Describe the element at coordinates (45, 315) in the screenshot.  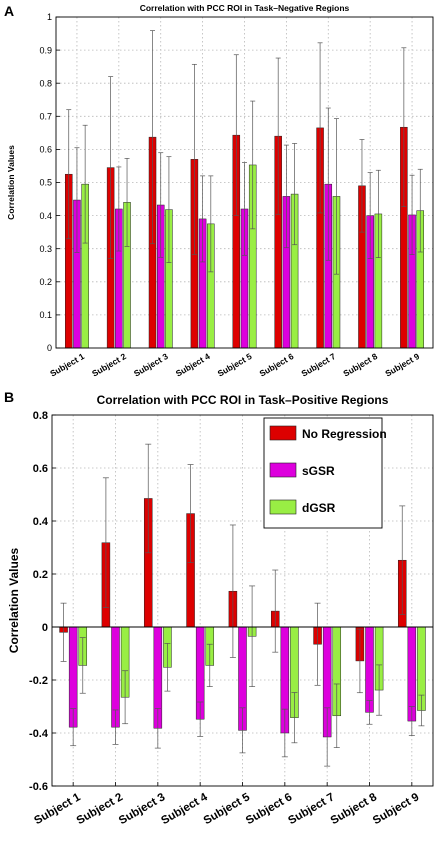
I see `y-tick-label: 0.1` at that location.